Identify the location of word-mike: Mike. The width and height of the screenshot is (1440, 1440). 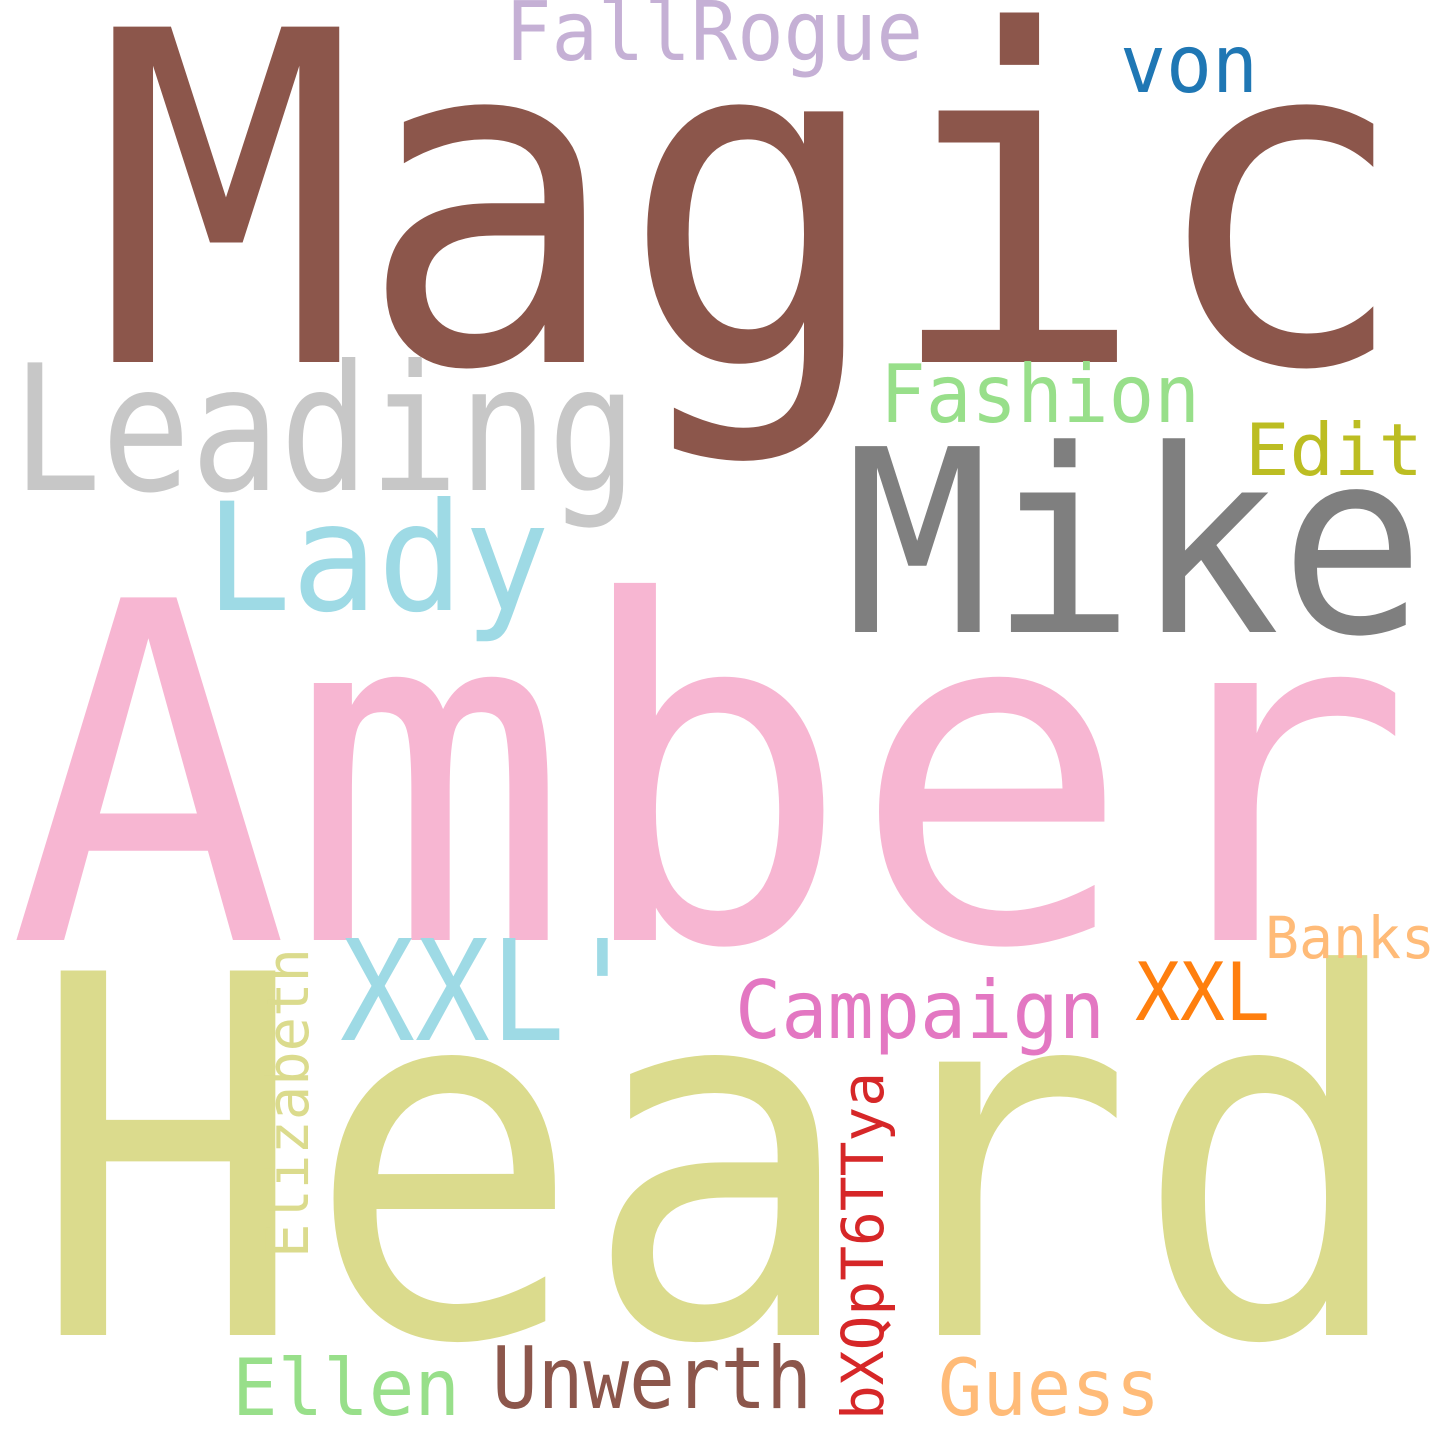
(1135, 544).